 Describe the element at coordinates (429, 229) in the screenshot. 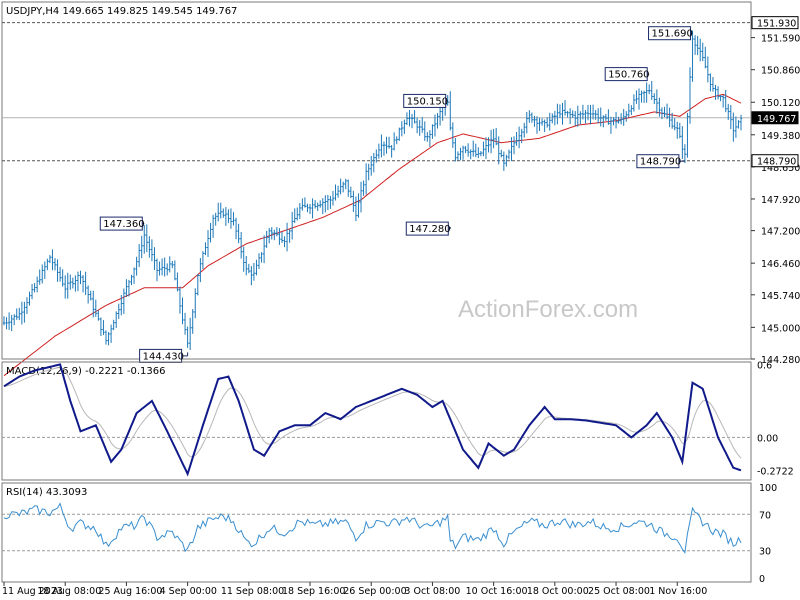

I see `annotation-label: 147.280` at that location.